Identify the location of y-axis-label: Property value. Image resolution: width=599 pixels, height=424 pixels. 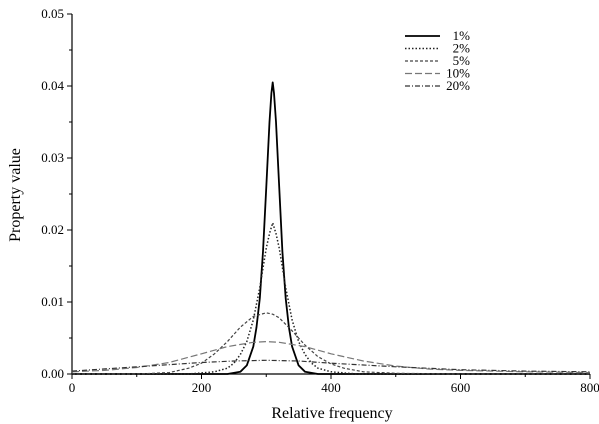
(15, 195).